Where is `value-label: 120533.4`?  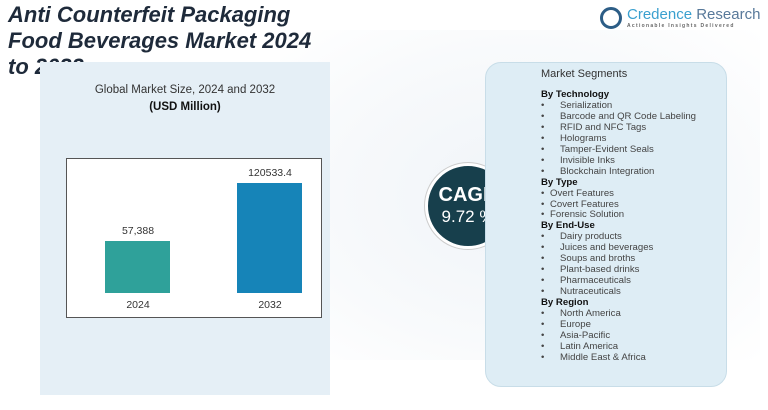
value-label: 120533.4 is located at coordinates (270, 173).